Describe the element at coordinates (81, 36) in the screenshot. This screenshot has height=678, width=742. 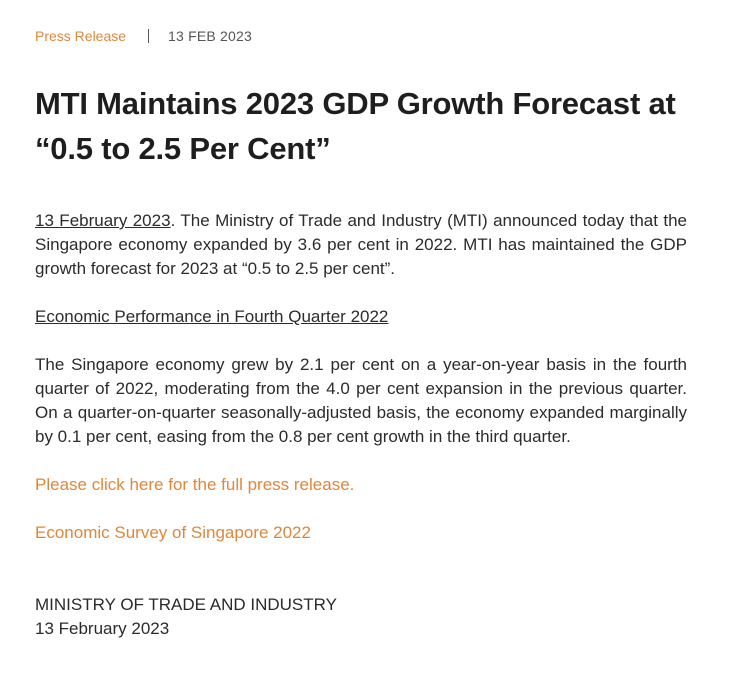
I see `category-label: Press Release` at that location.